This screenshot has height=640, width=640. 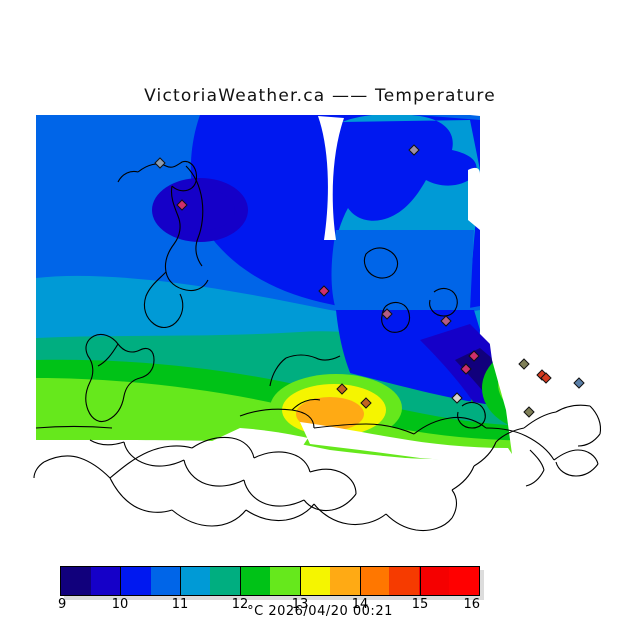 I want to click on station-saanich: 10.2 °C, so click(x=182, y=205).